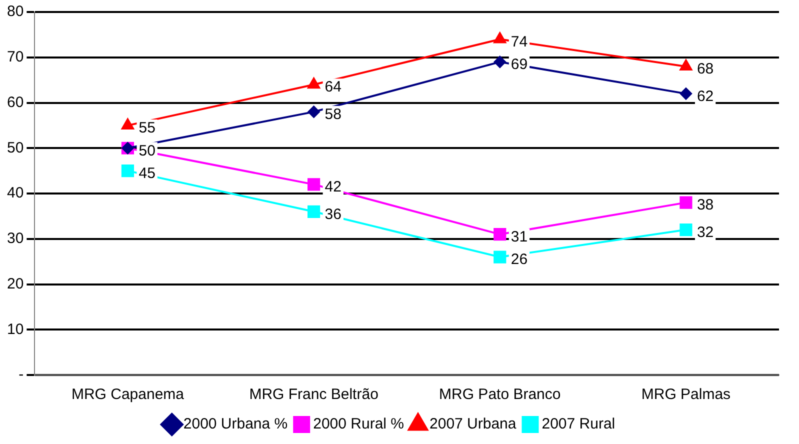 Image resolution: width=799 pixels, height=444 pixels. I want to click on data-label: 32, so click(705, 232).